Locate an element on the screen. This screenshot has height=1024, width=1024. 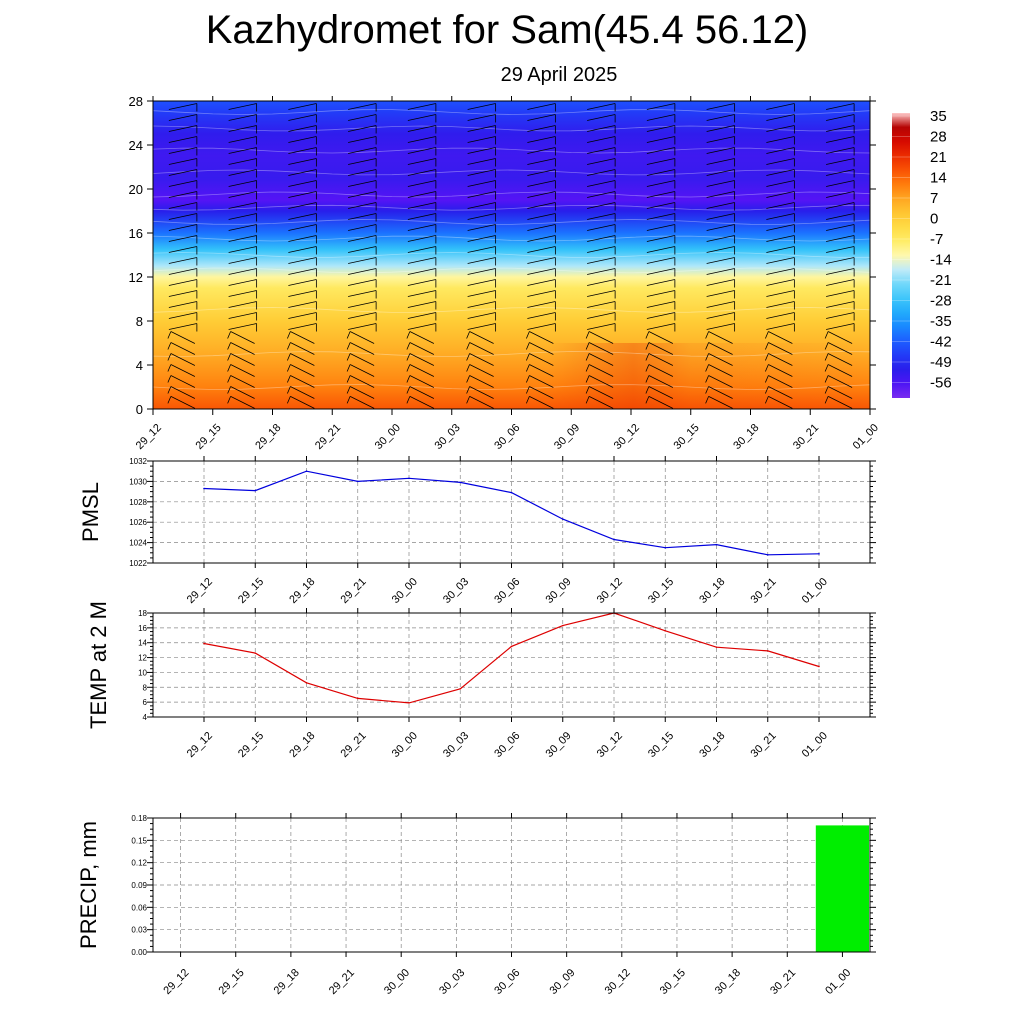
cs-x-tick-label: 01_00 is located at coordinates (866, 437).